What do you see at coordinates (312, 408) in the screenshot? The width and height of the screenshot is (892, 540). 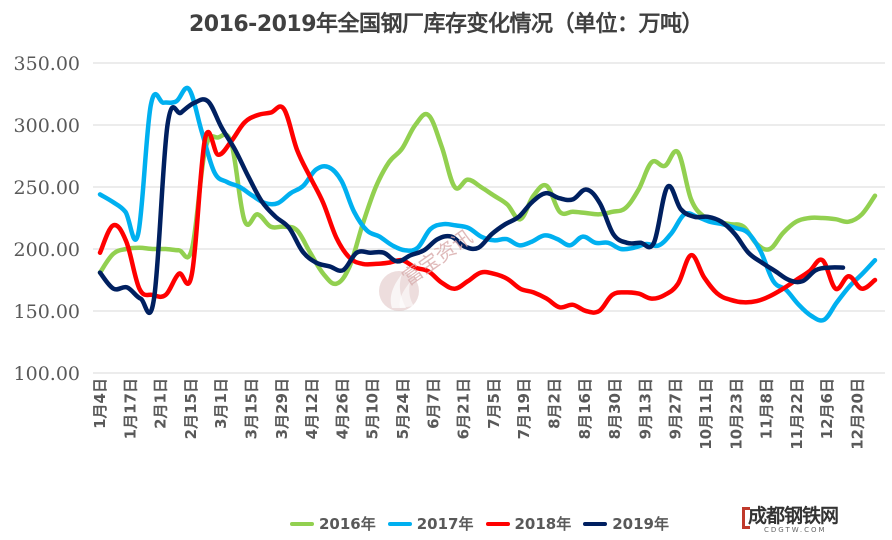 I see `x-tick-label: 4月12日` at bounding box center [312, 408].